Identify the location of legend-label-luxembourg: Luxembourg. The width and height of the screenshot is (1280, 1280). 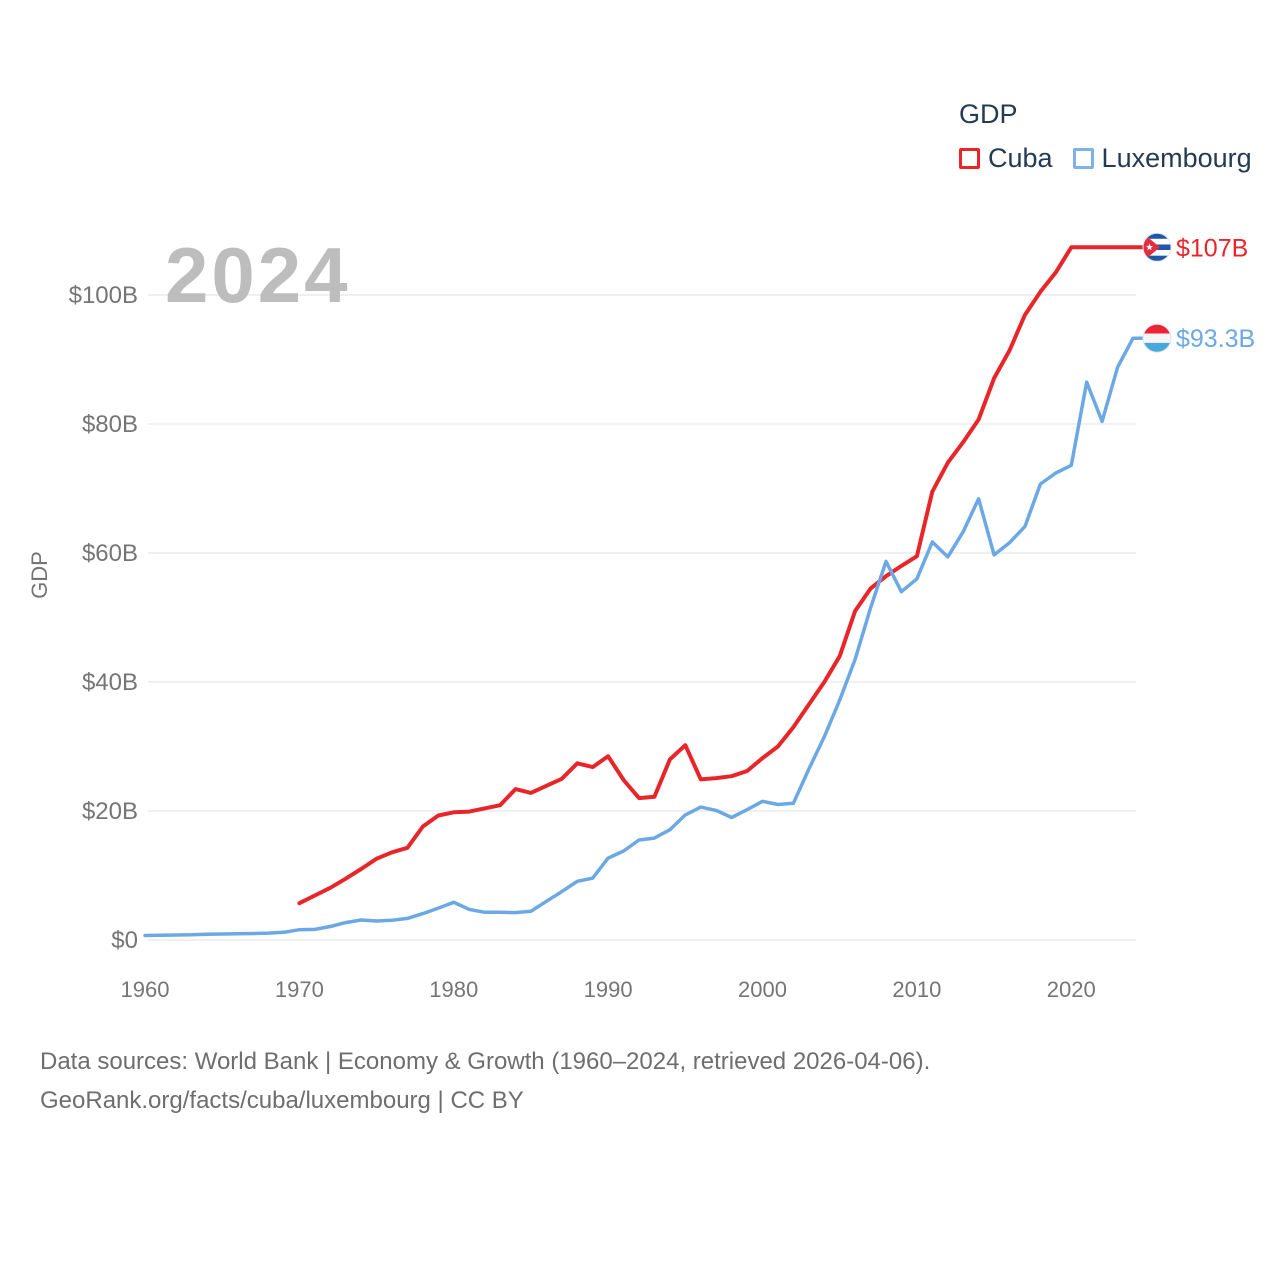
(1176, 158).